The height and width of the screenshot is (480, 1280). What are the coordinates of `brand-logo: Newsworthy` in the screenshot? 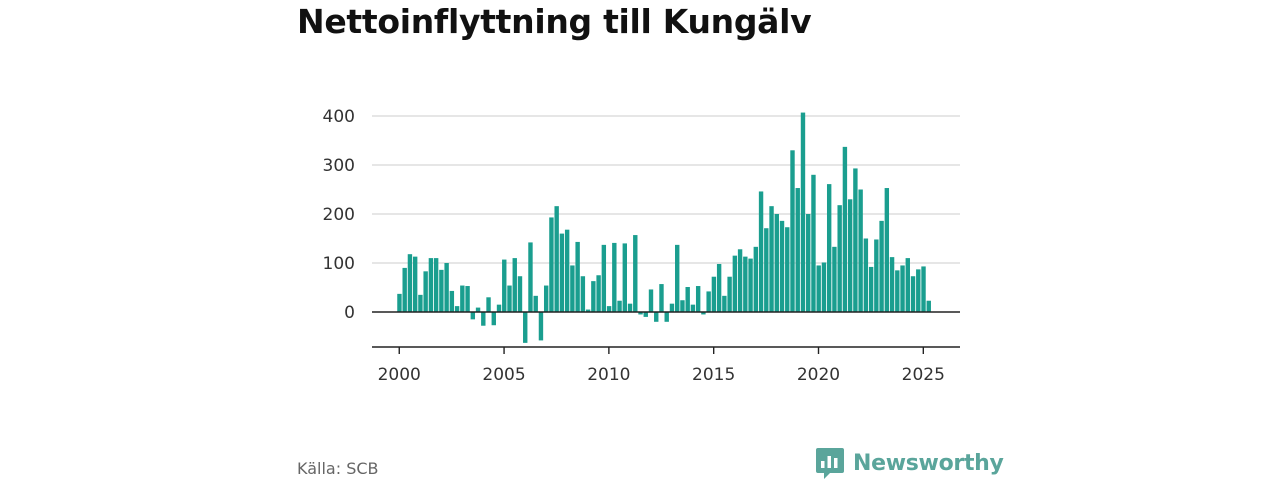 It's located at (909, 463).